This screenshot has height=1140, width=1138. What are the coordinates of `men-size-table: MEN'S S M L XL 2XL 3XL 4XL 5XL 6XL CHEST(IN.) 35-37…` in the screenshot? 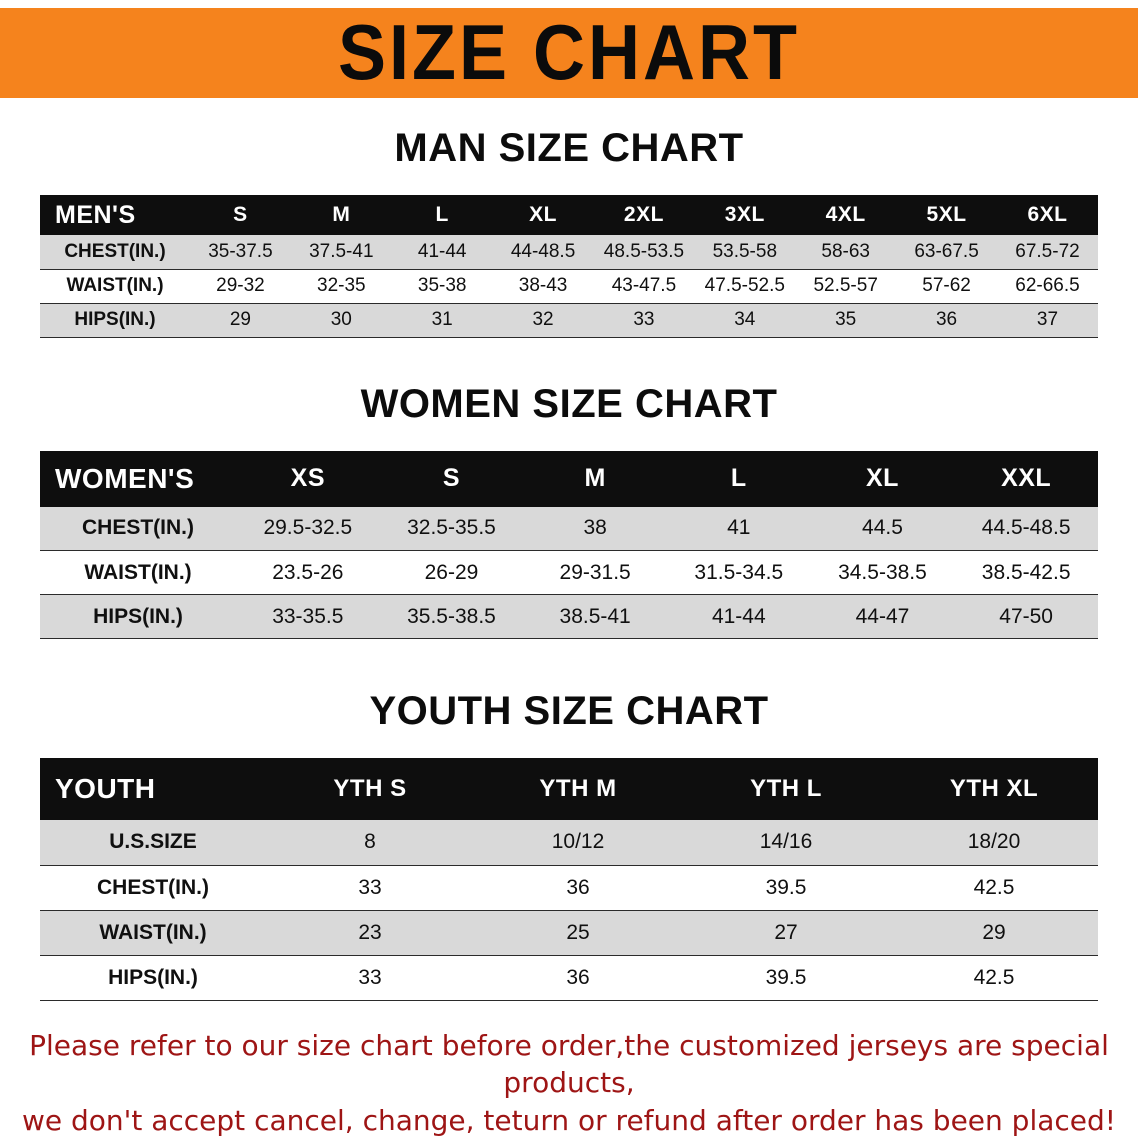 It's located at (569, 266).